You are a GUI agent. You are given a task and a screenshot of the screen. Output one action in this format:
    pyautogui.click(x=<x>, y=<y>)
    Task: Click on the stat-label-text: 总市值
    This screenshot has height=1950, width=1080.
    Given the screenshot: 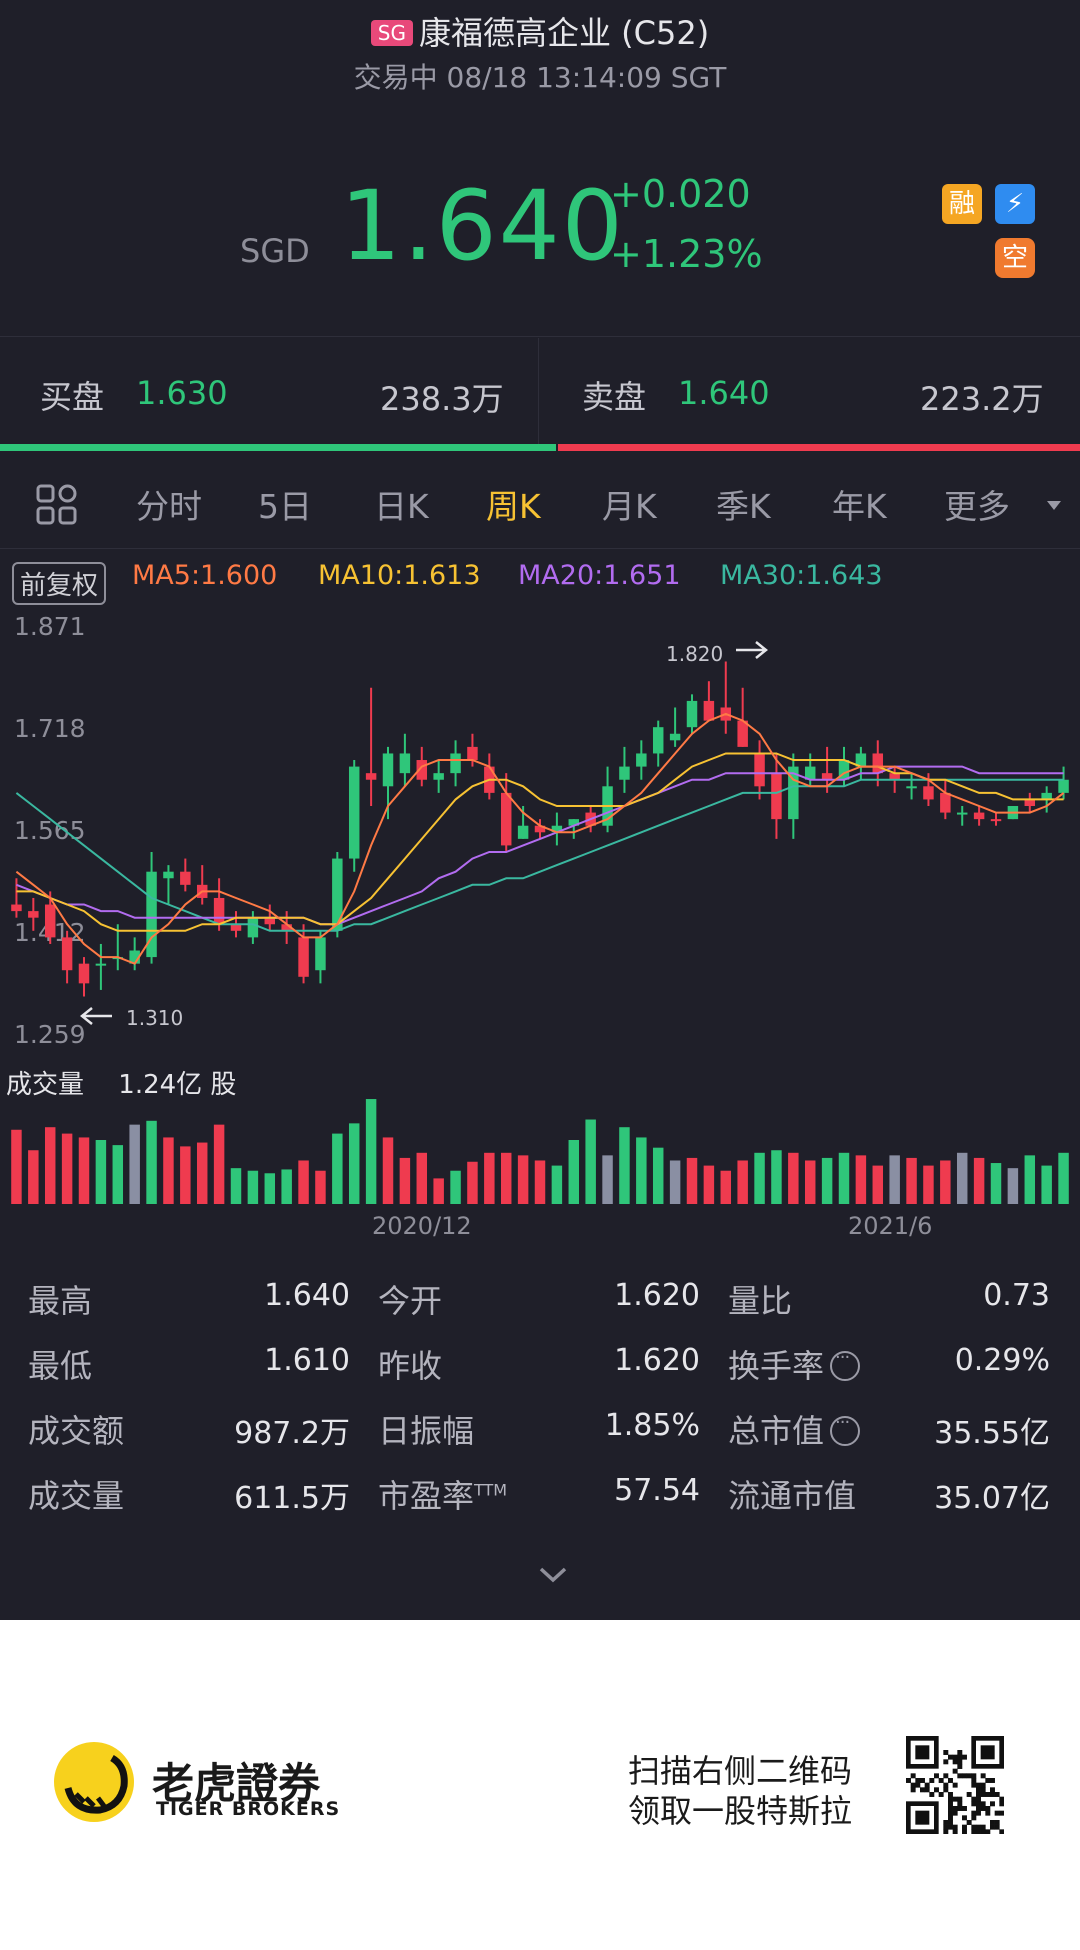 What is the action you would take?
    pyautogui.click(x=776, y=1431)
    